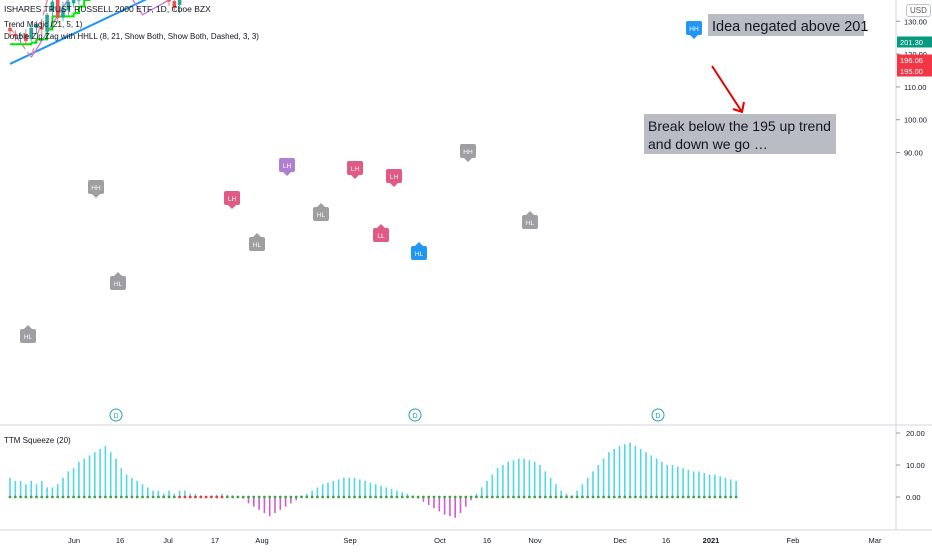  Describe the element at coordinates (915, 465) in the screenshot. I see `osc-tick-label: 10.00` at that location.